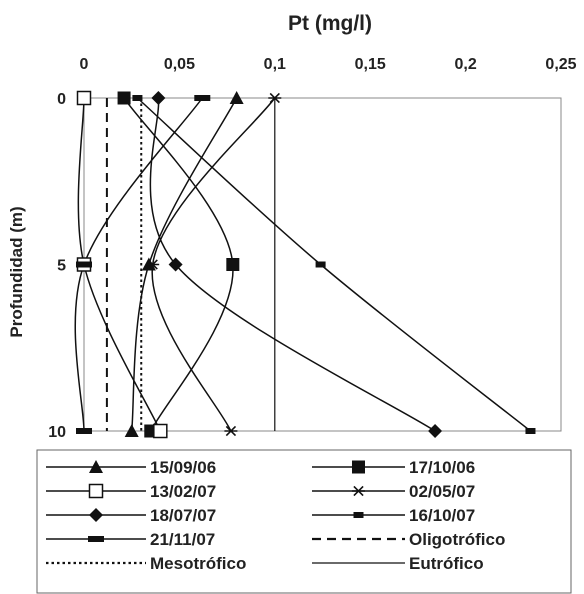 Image resolution: width=584 pixels, height=594 pixels. What do you see at coordinates (183, 491) in the screenshot?
I see `legend-label-13-02-07: 13/02/07` at bounding box center [183, 491].